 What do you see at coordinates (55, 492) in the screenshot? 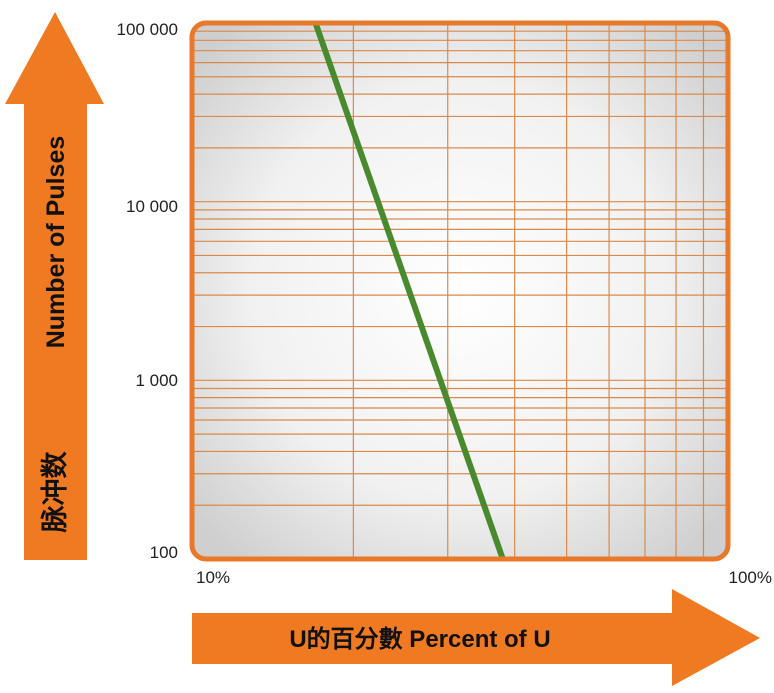
I see `y-axis-label-cn: 脉冲数` at bounding box center [55, 492].